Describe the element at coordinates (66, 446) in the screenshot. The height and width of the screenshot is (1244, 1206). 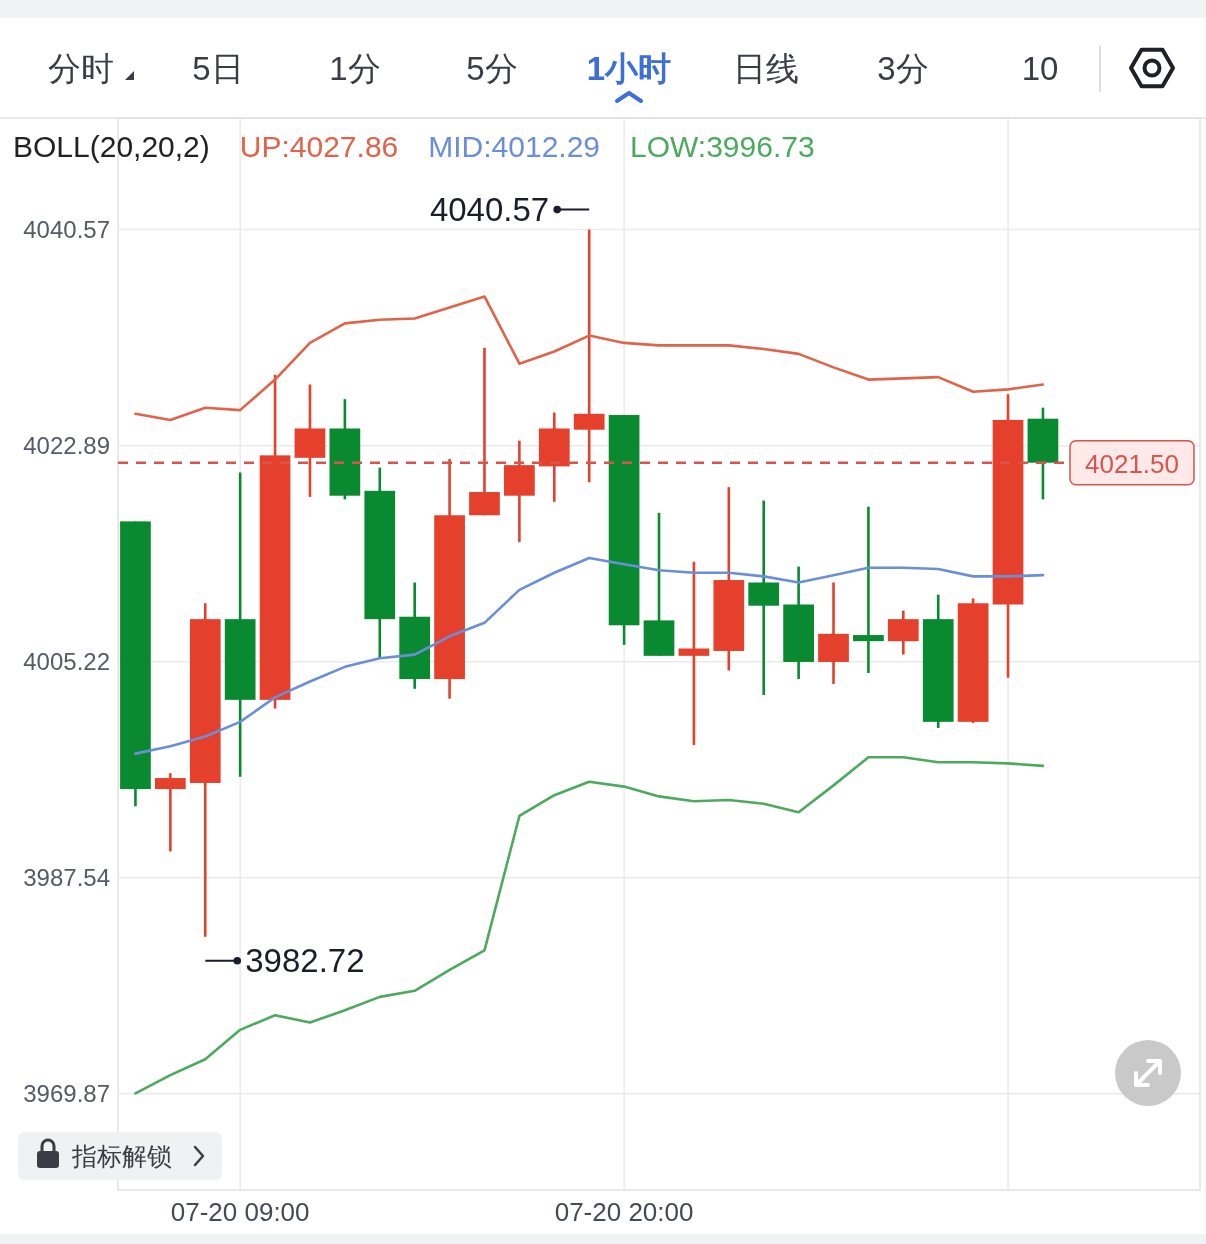
I see `y-tick-label: 4022.89` at that location.